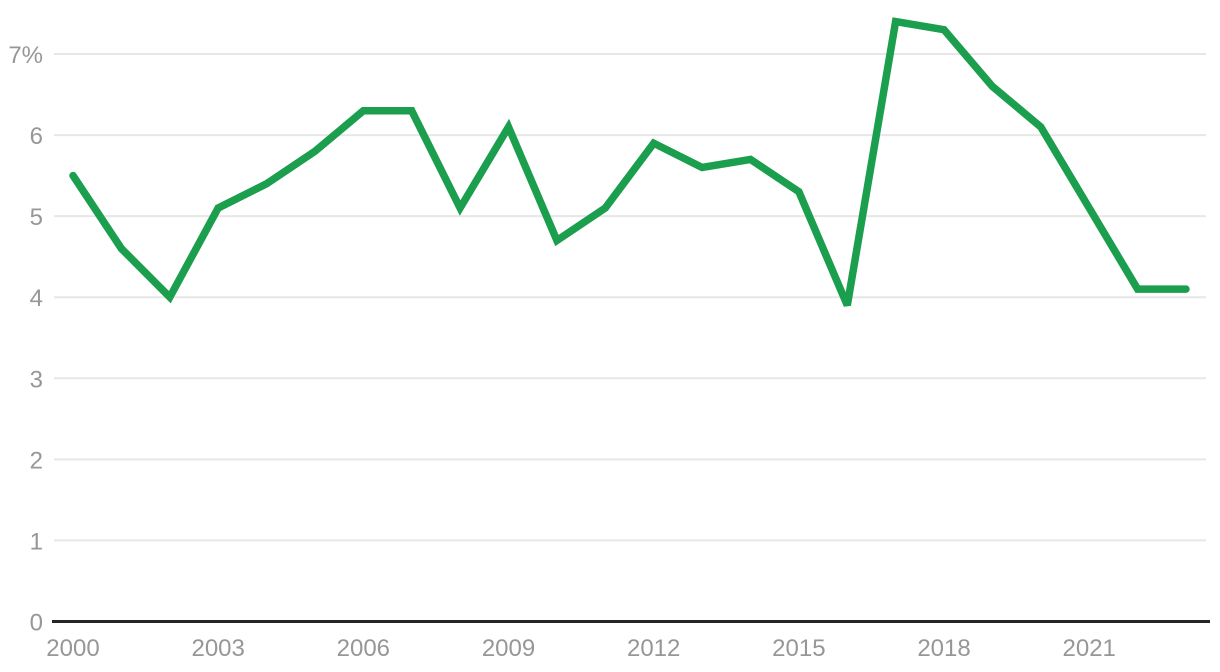 The image size is (1220, 672). Describe the element at coordinates (36, 217) in the screenshot. I see `y-axis-tick-label: 5` at that location.